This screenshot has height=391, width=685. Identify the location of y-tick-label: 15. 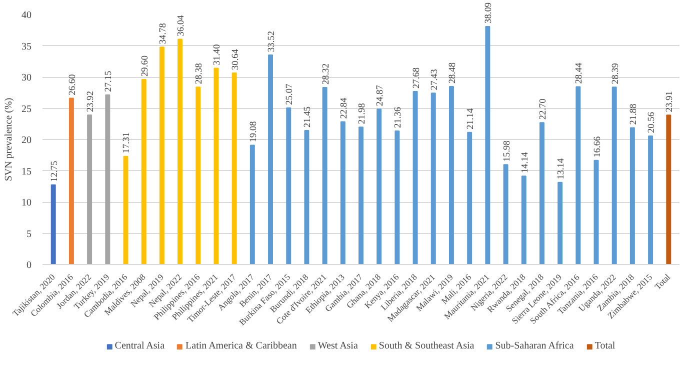
(27, 172).